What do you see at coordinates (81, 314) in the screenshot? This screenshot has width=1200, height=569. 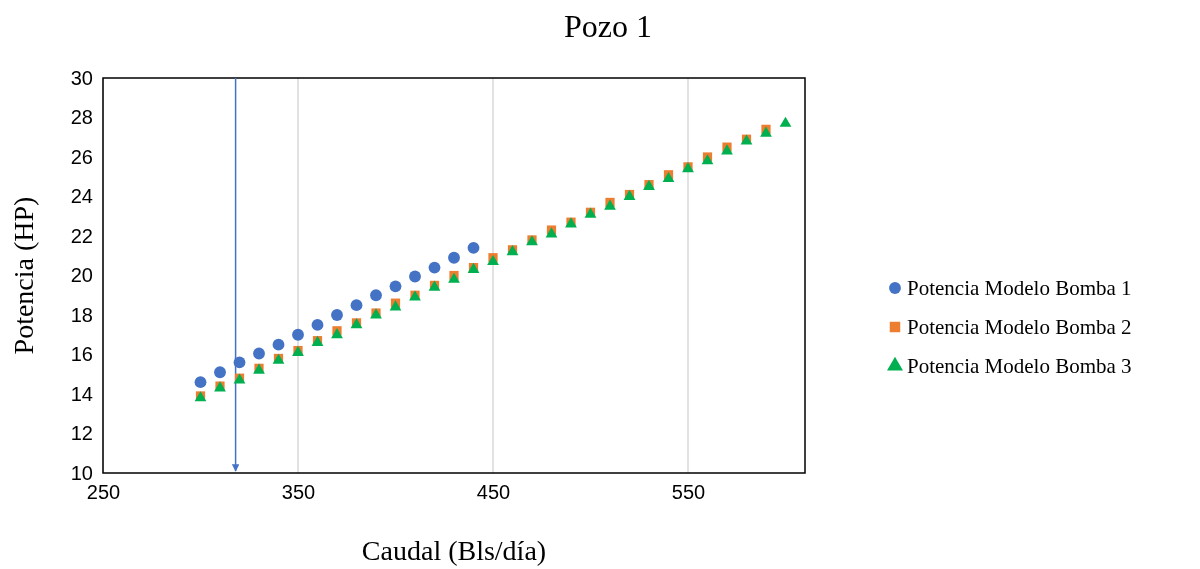 I see `y-tick-label: 18` at bounding box center [81, 314].